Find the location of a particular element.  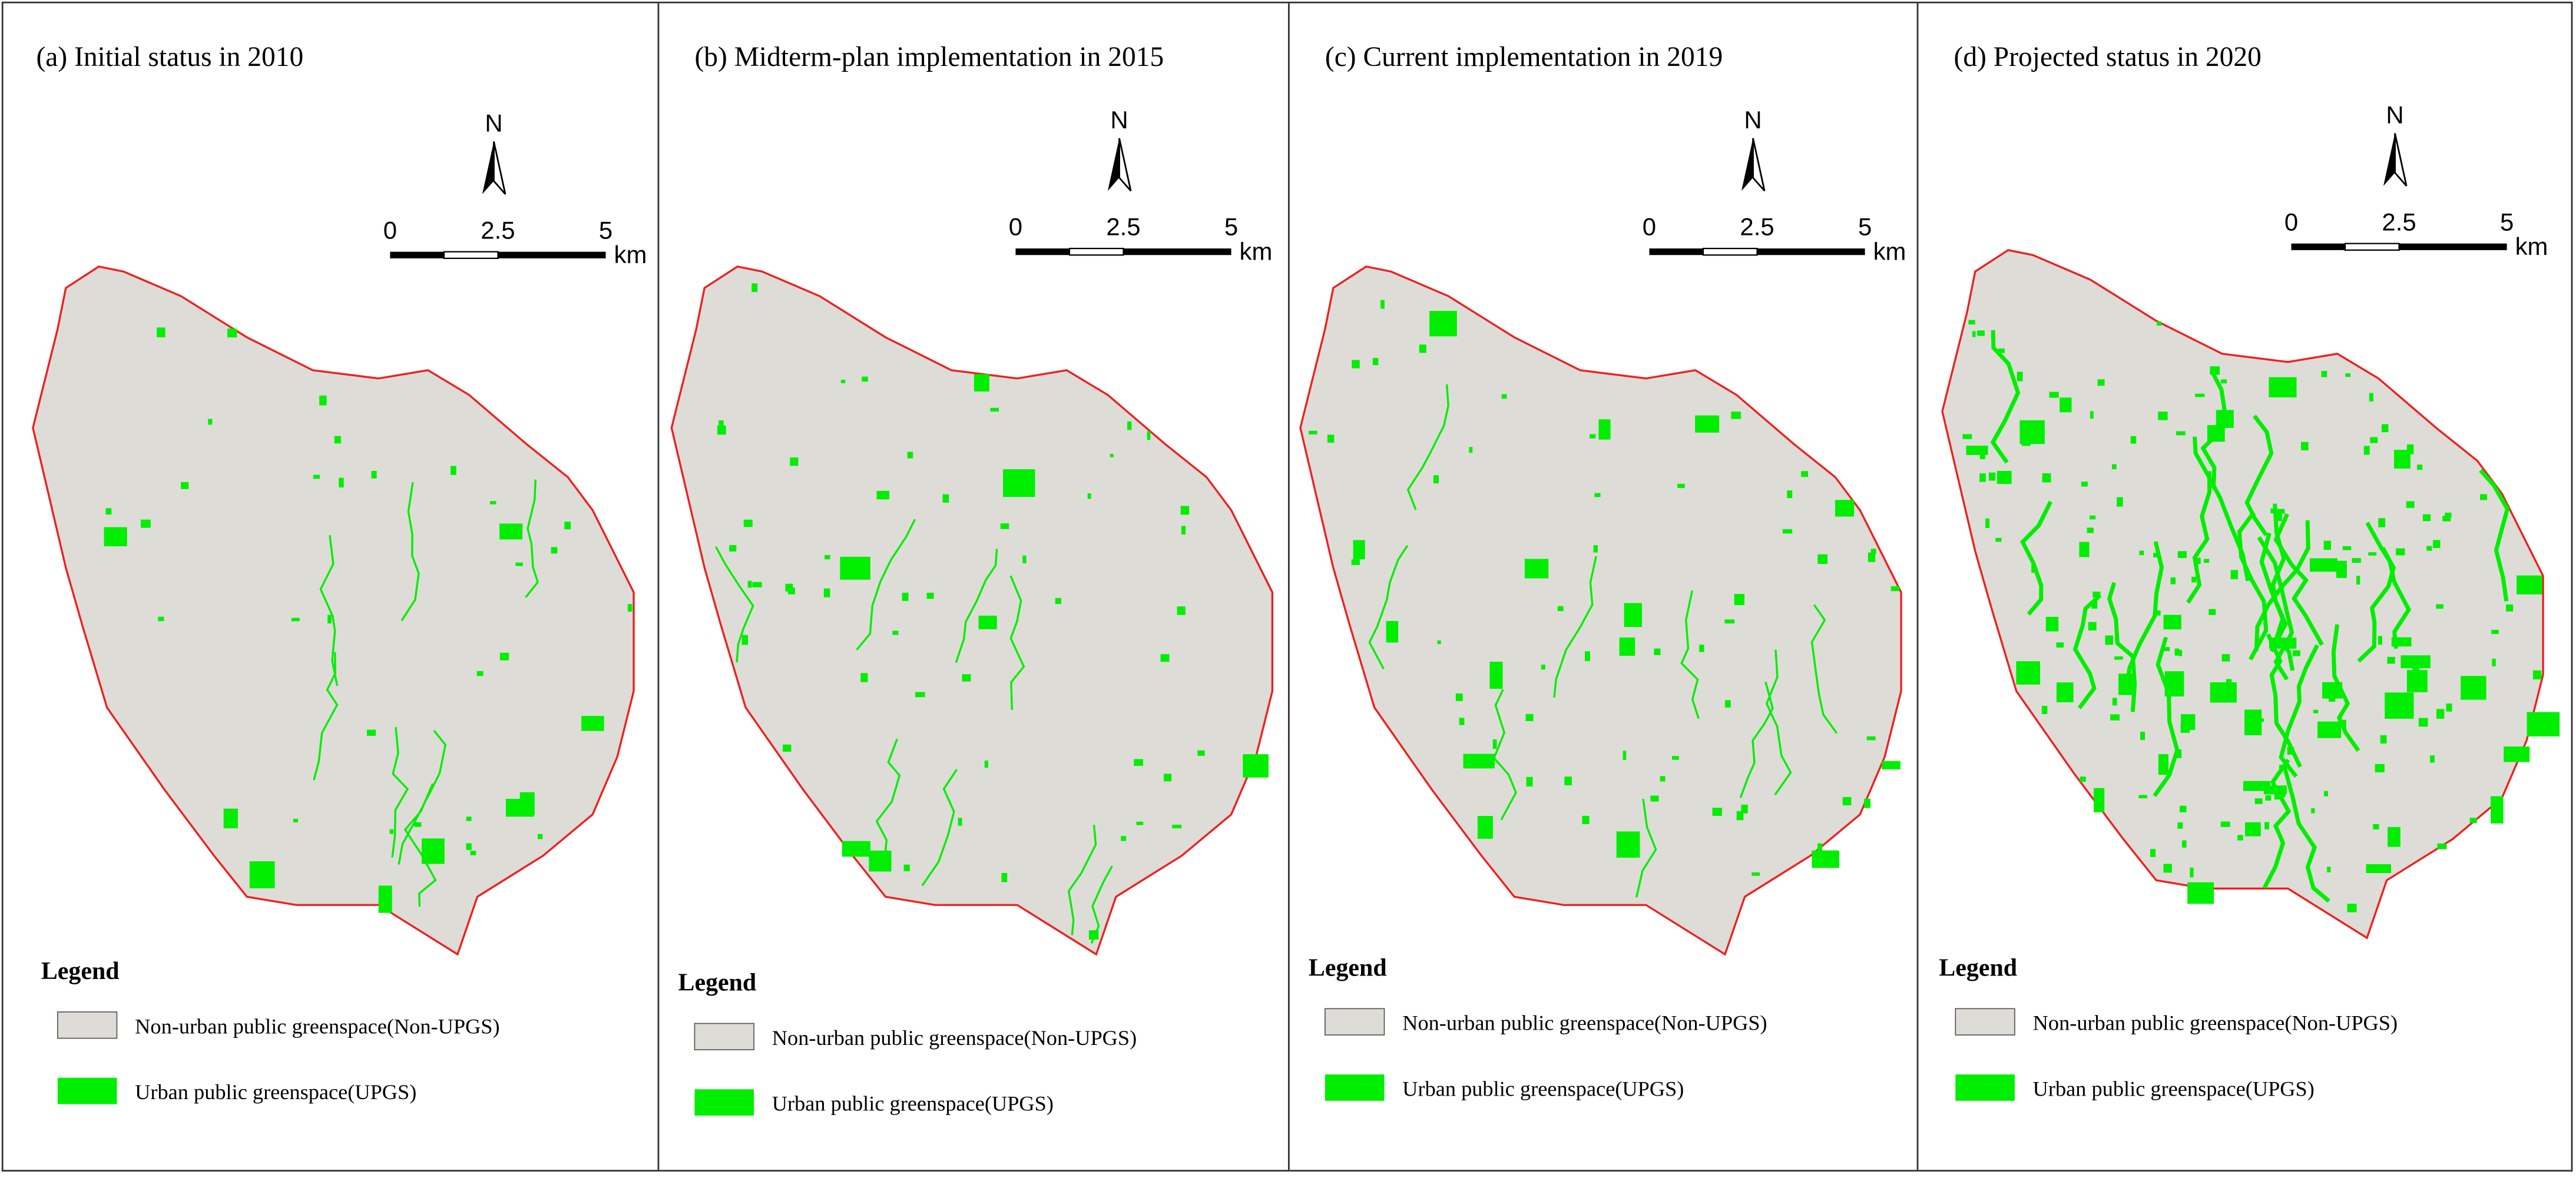

north-arrow-right is located at coordinates (499, 168).